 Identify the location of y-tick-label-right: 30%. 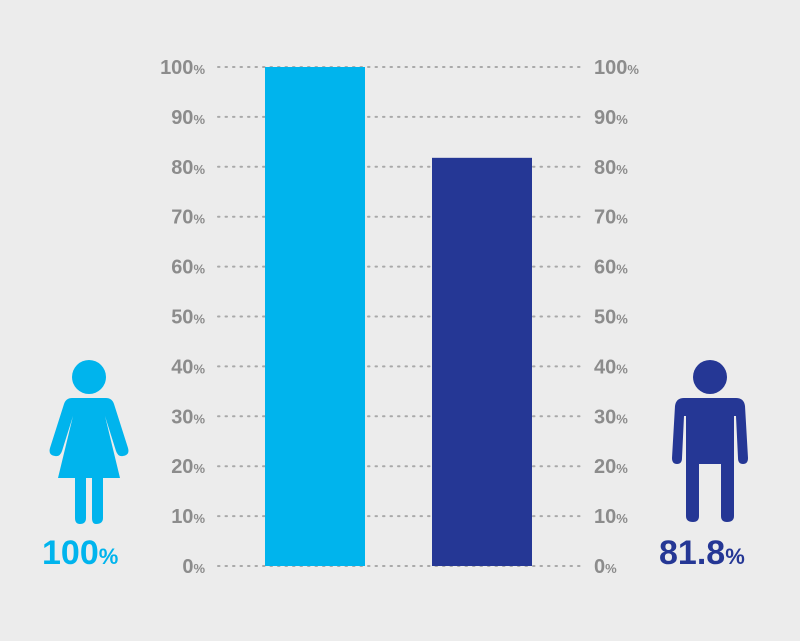
(611, 417).